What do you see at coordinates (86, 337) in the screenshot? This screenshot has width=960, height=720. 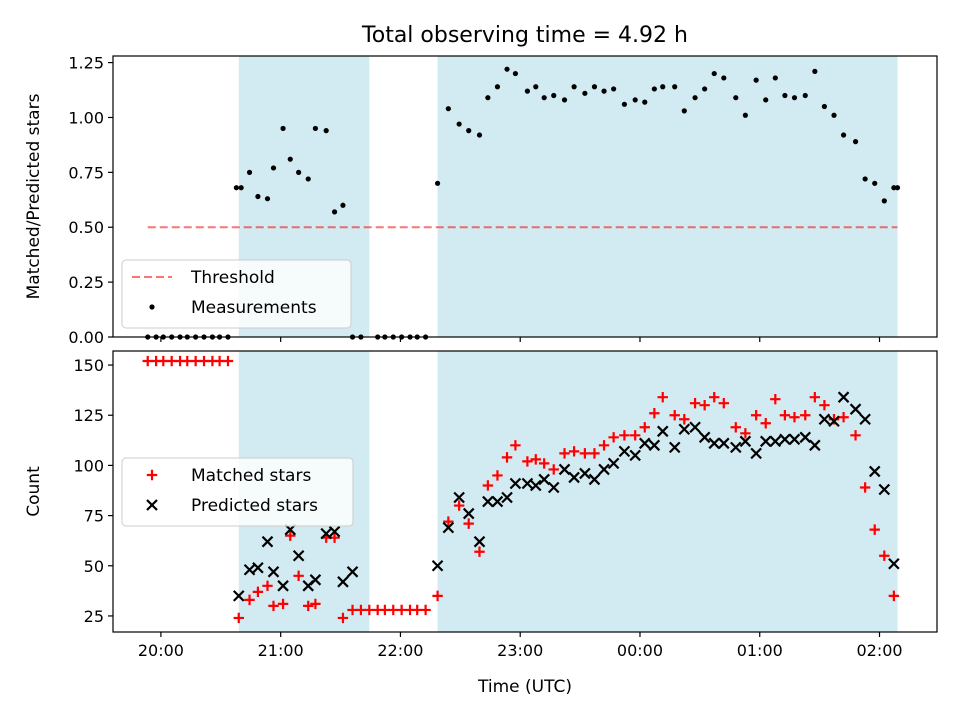 I see `y-tick-label: 0.00` at bounding box center [86, 337].